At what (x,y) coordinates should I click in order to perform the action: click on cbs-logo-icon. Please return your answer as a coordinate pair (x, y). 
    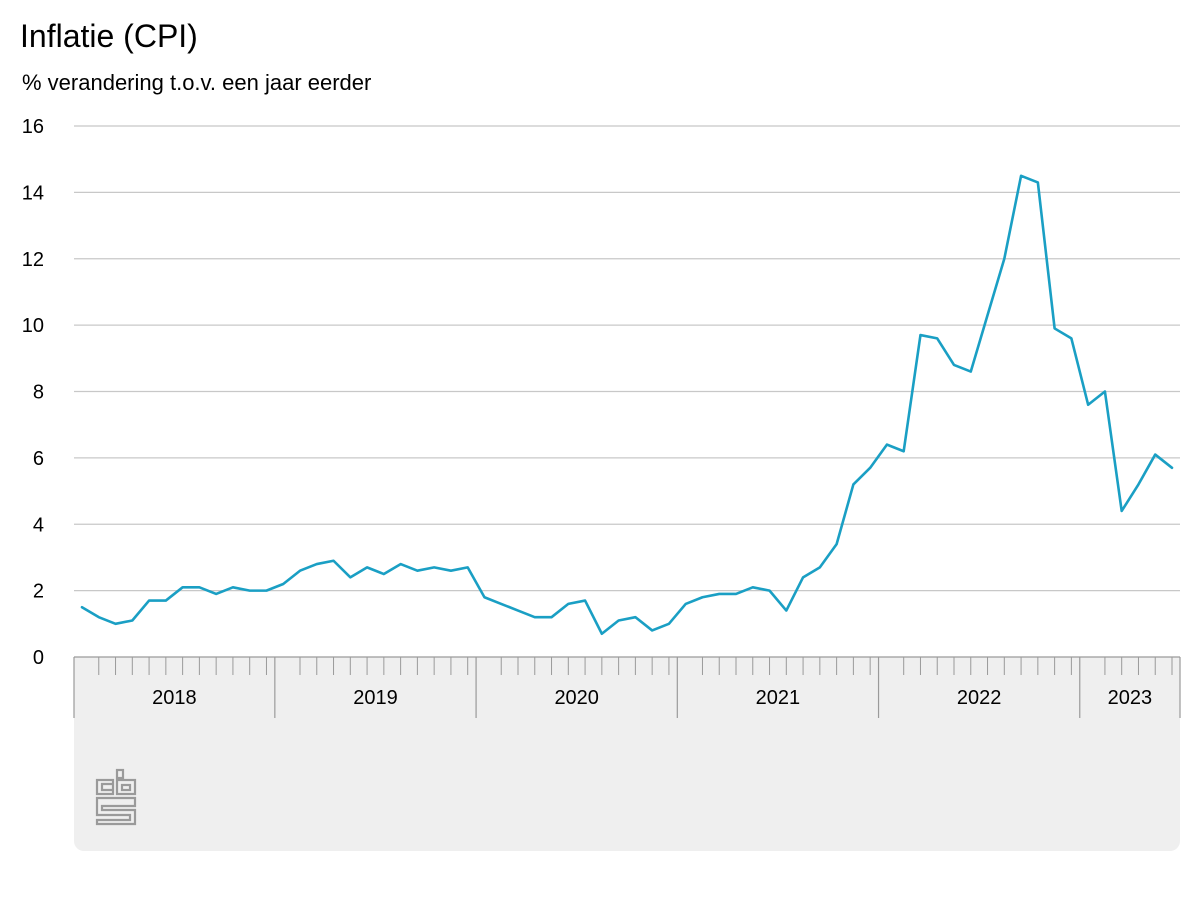
    Looking at the image, I should click on (116, 797).